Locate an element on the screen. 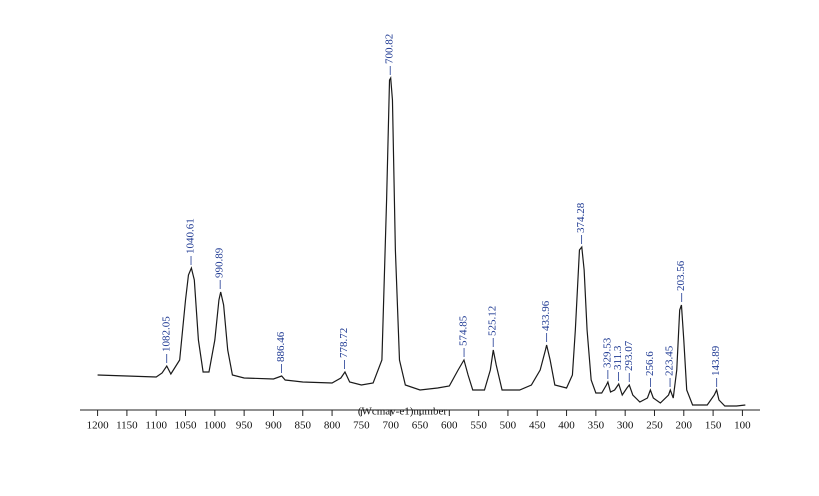 This screenshot has width=819, height=496. peak-label: 1040.61 is located at coordinates (191, 236).